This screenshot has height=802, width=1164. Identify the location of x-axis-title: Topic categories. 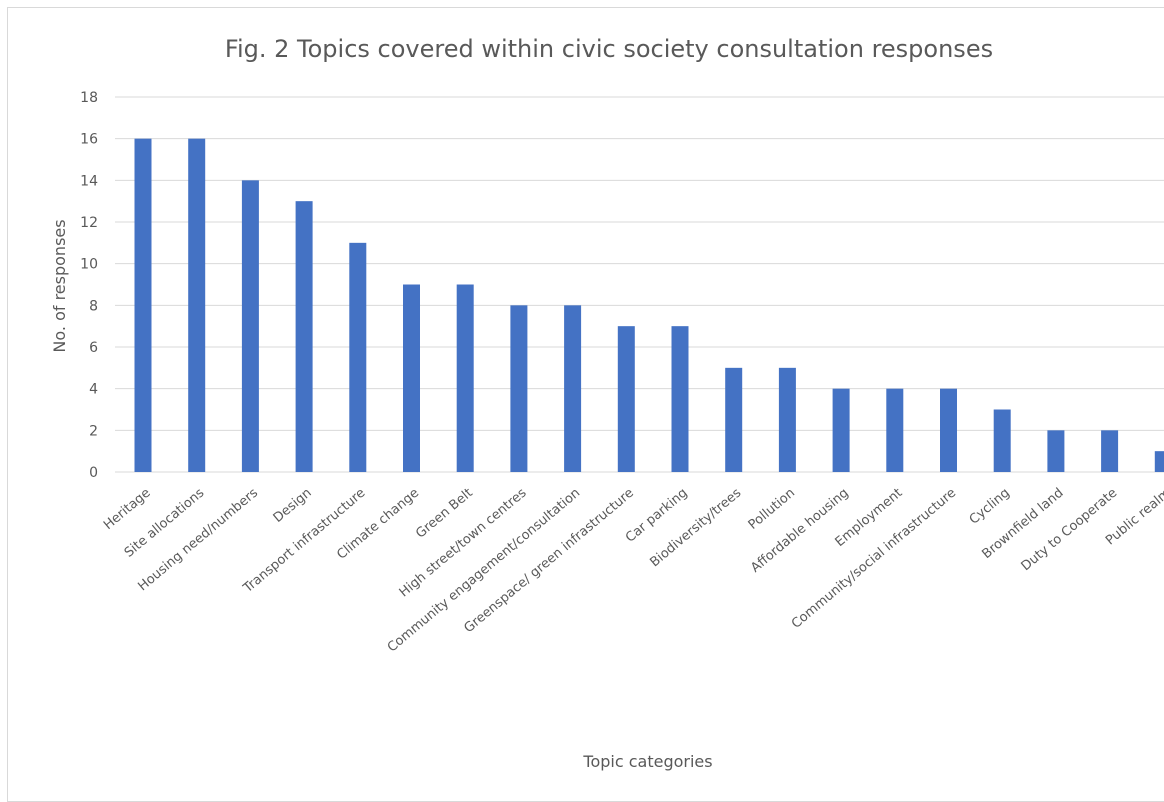
(647, 761).